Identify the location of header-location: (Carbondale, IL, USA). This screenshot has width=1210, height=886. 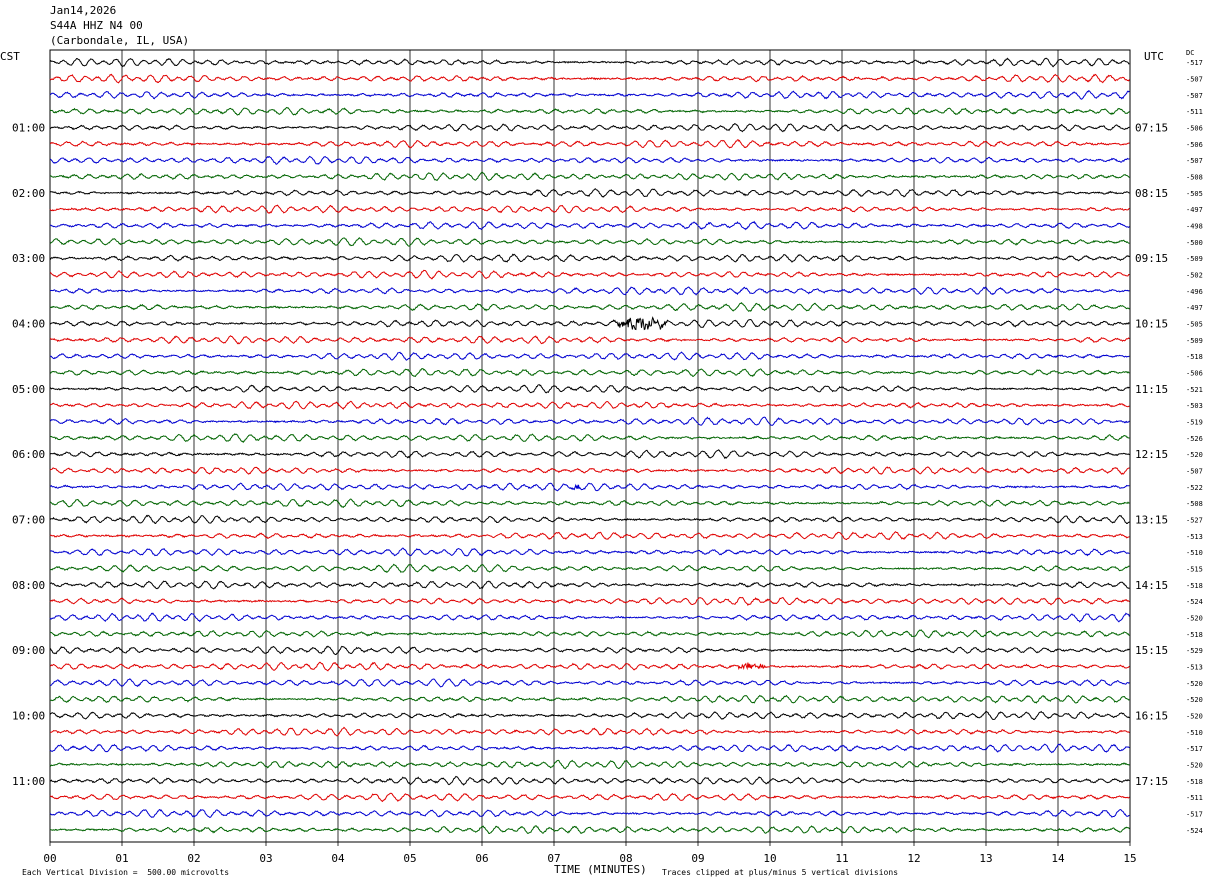
(120, 40).